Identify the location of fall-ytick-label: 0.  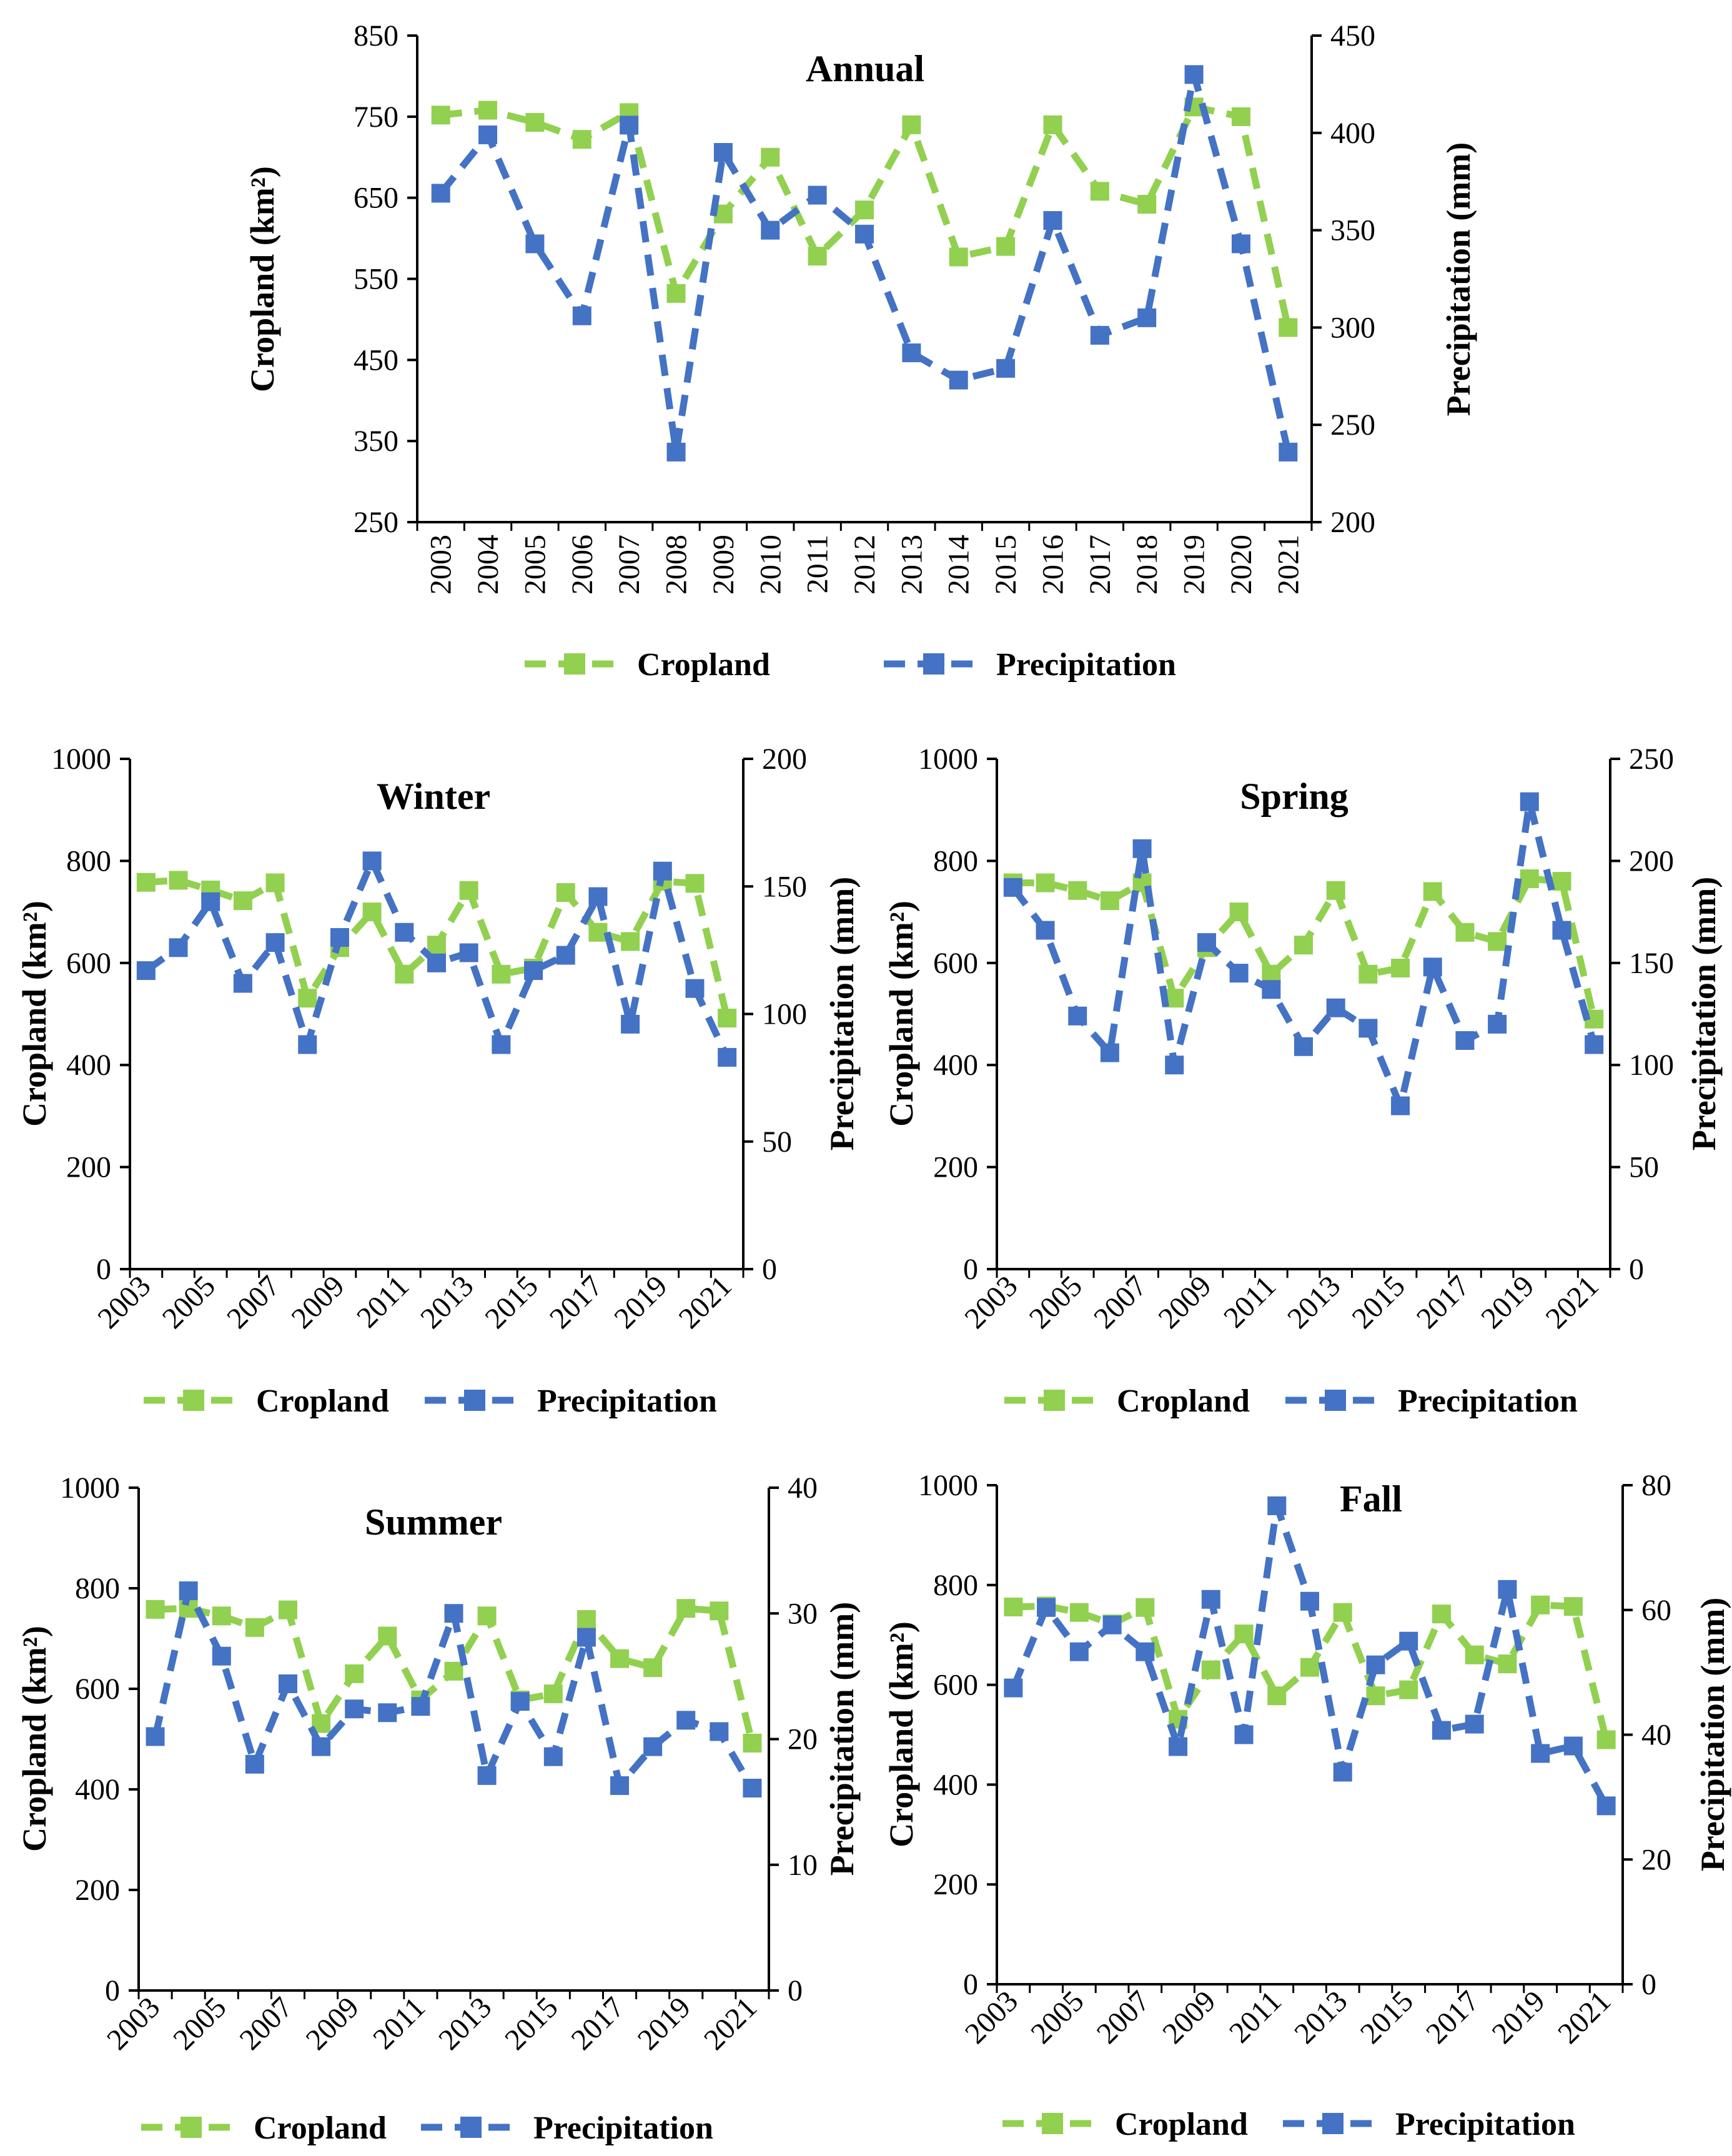
(970, 1984).